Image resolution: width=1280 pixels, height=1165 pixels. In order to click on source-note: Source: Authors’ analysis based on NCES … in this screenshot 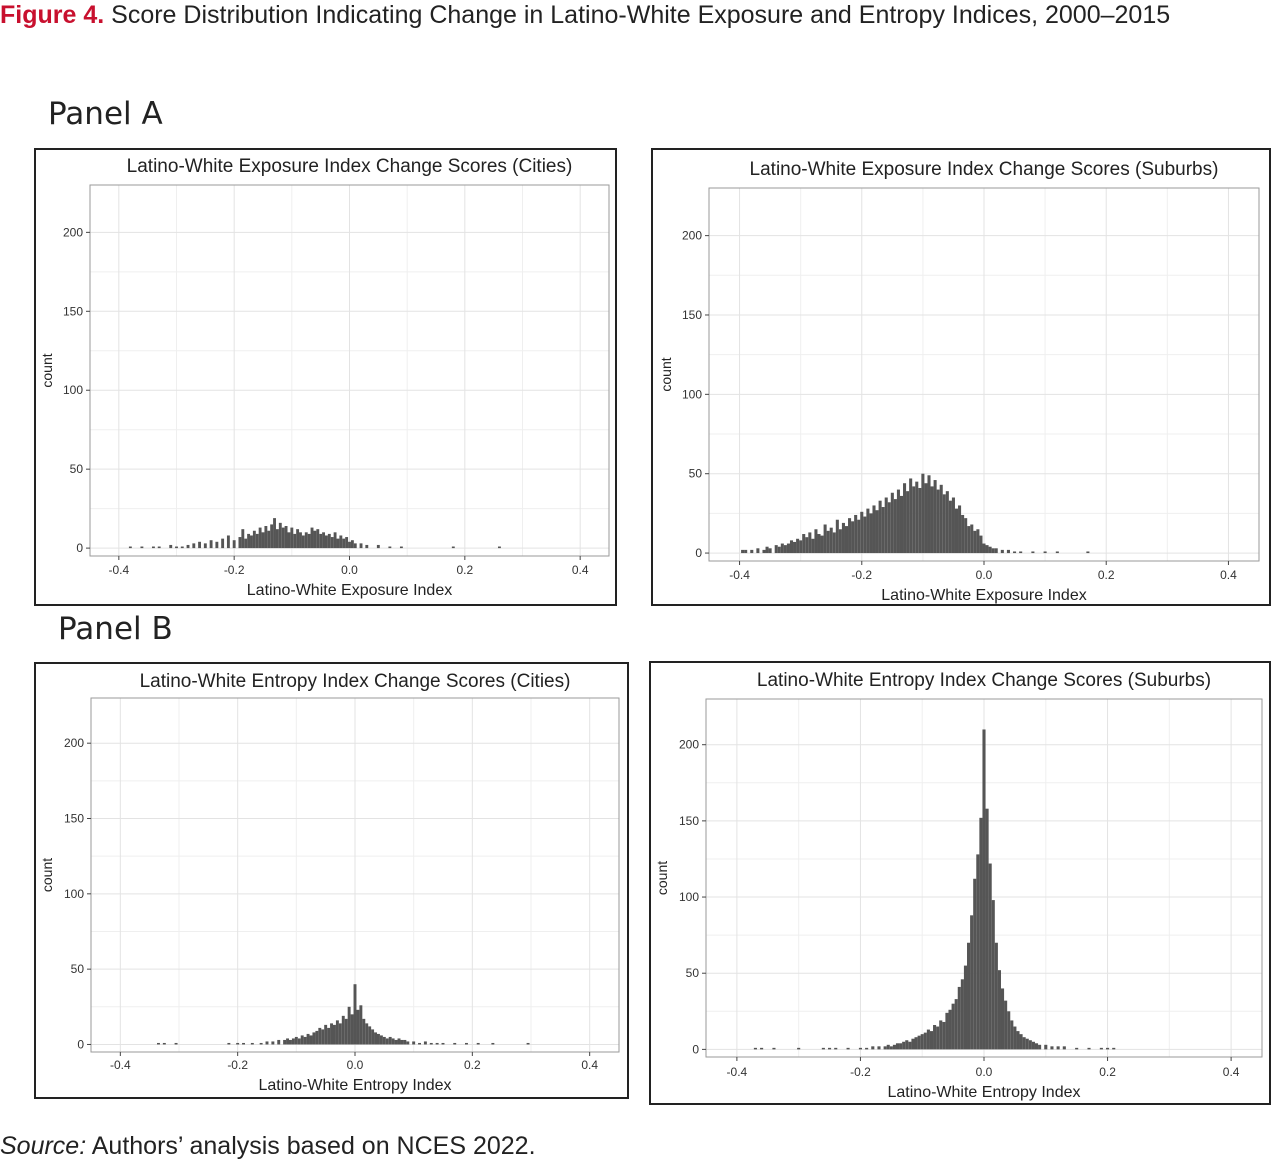, I will do `click(268, 1146)`.